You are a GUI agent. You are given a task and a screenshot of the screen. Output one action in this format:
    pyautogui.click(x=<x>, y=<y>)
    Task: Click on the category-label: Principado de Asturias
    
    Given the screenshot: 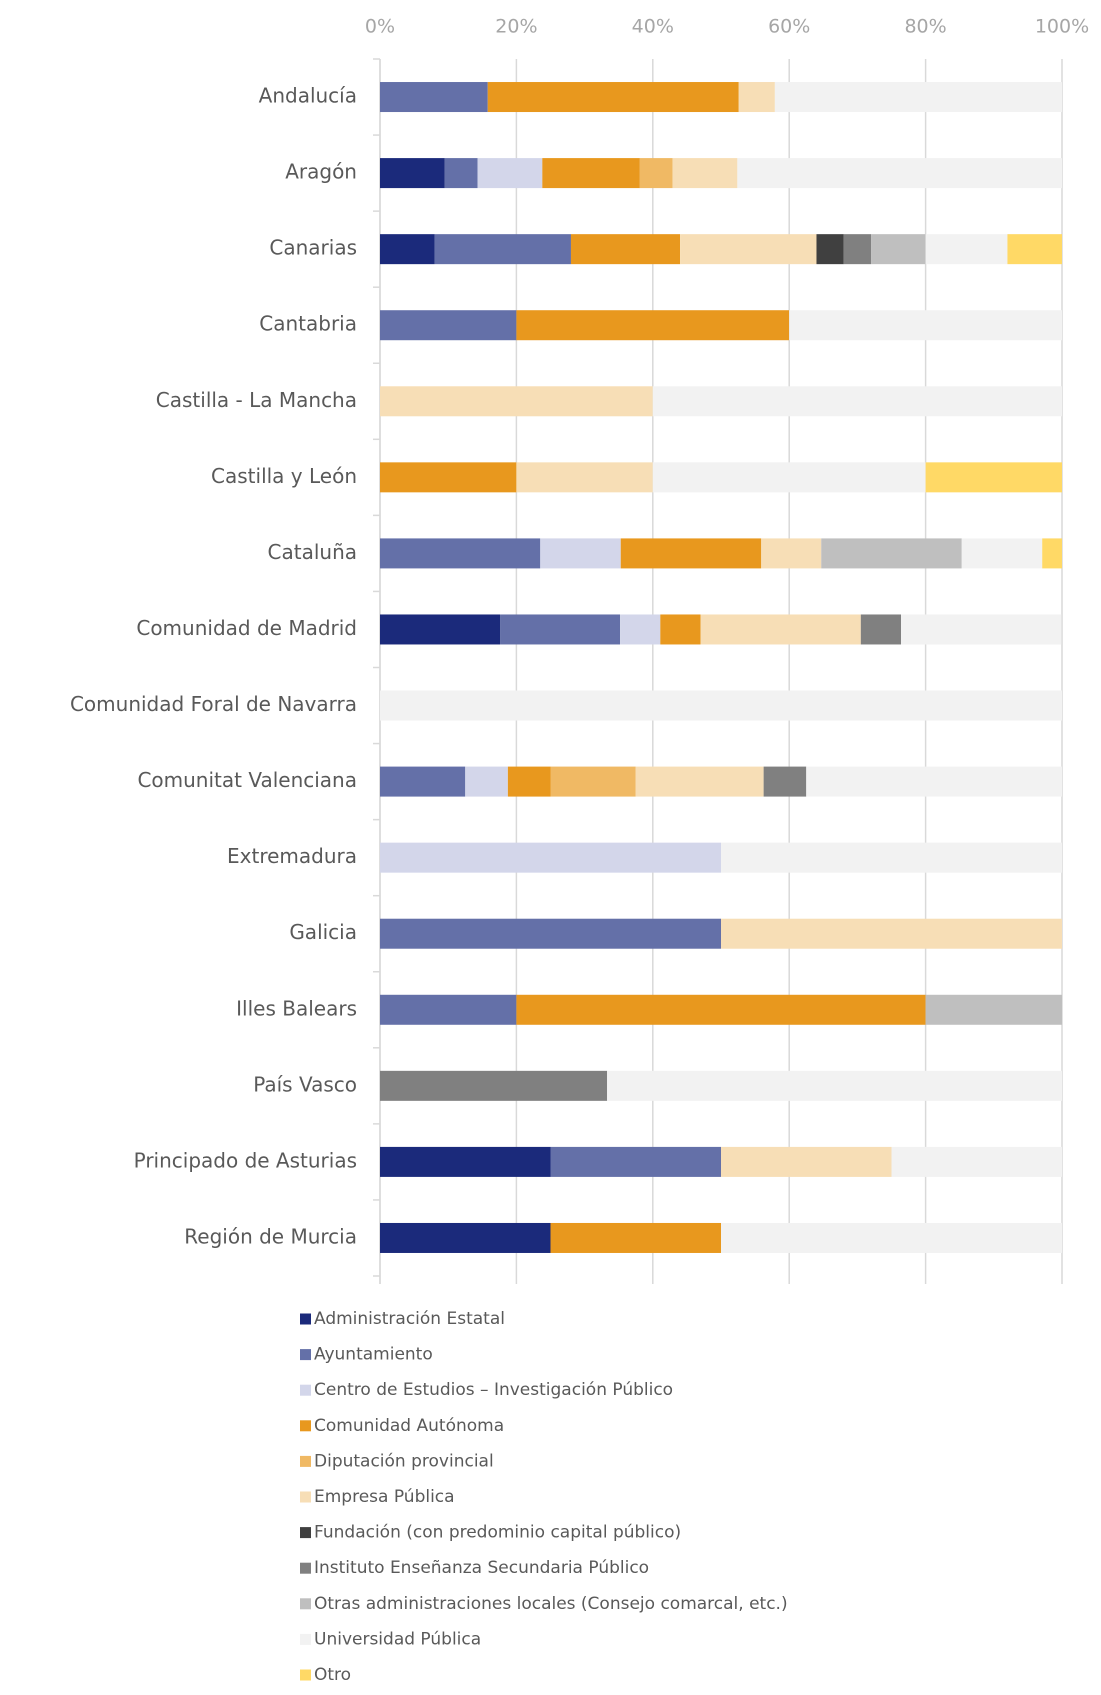 What is the action you would take?
    pyautogui.click(x=245, y=1160)
    